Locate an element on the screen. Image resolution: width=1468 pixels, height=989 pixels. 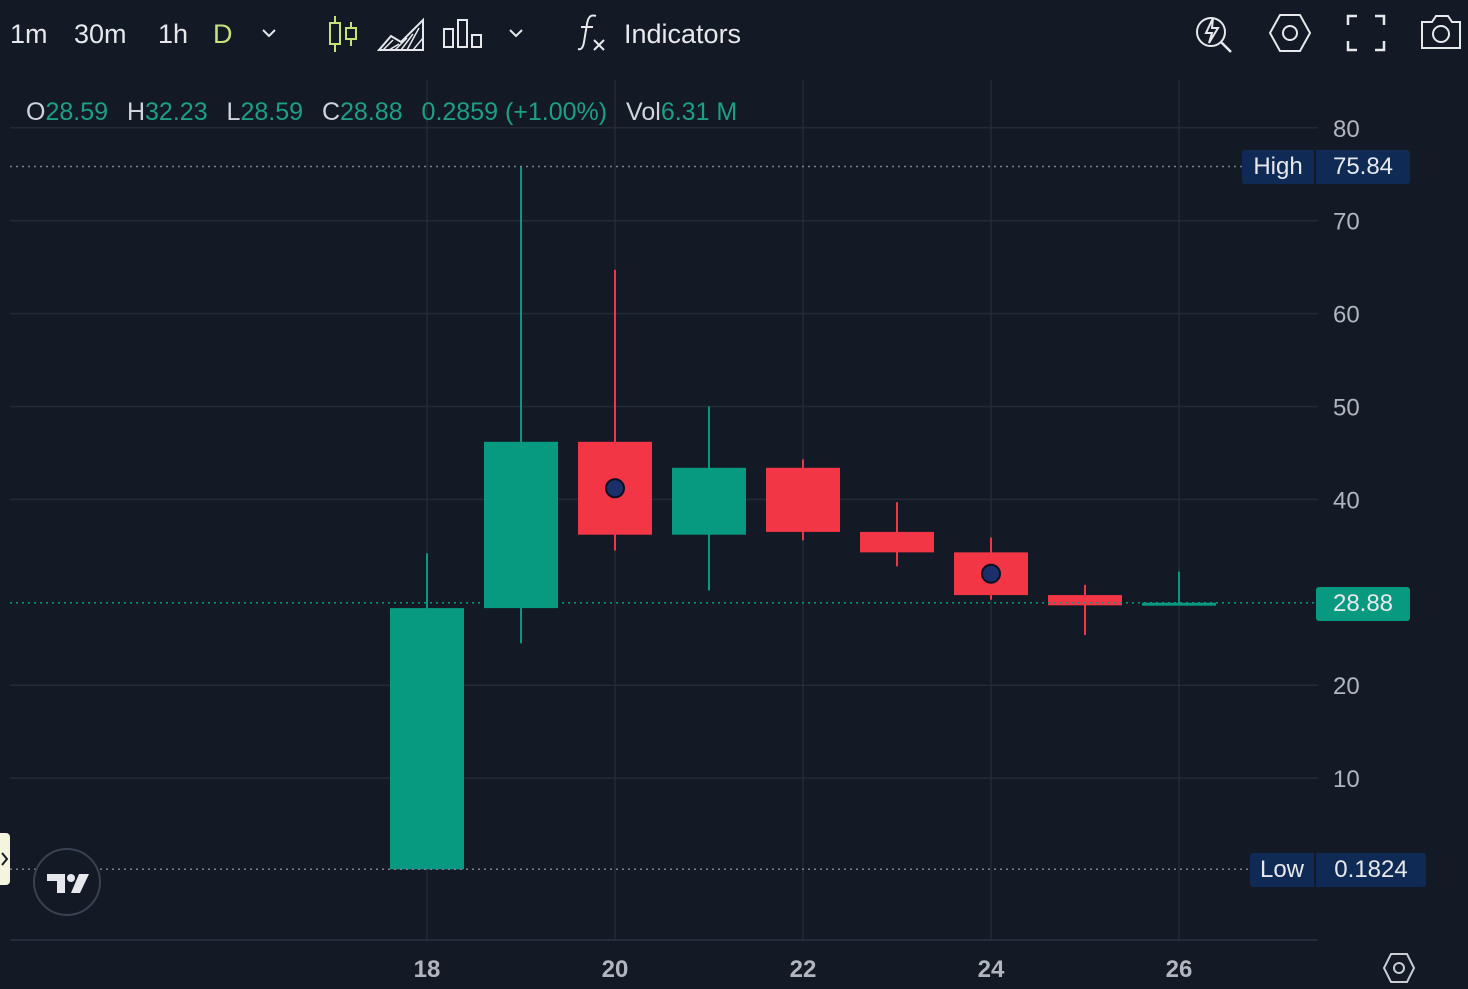
volume-value: 6.31 M is located at coordinates (699, 112).